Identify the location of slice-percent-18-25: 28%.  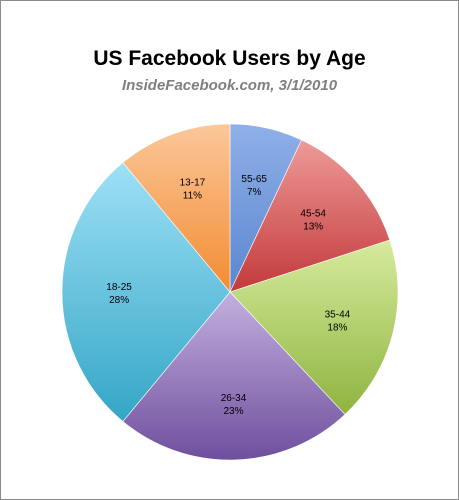
(119, 300).